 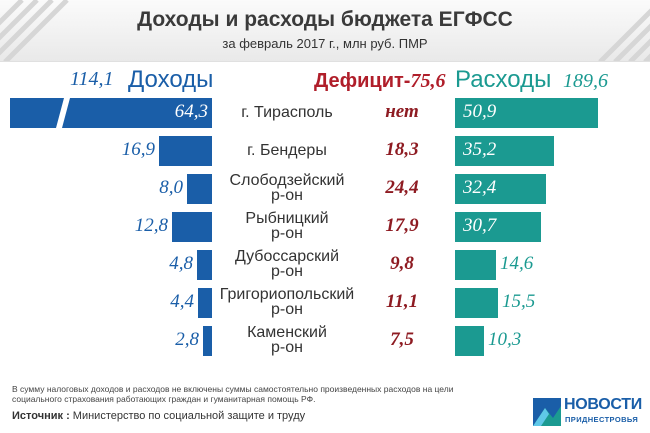 I want to click on deficit-label: Дефицит-, so click(x=362, y=81).